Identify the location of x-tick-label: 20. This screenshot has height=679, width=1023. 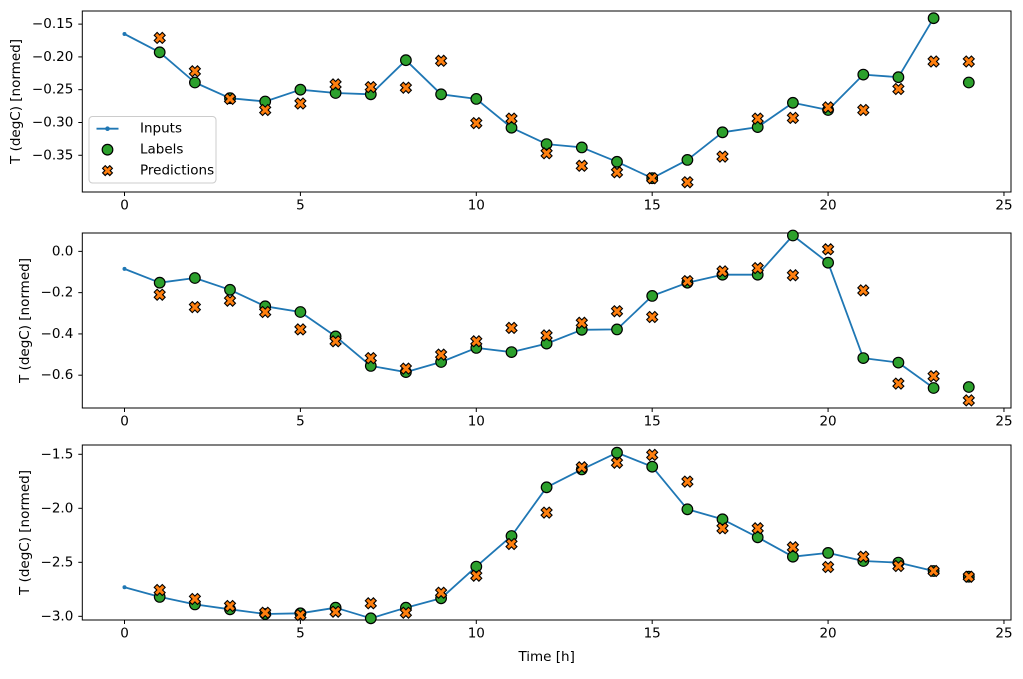
(827, 634).